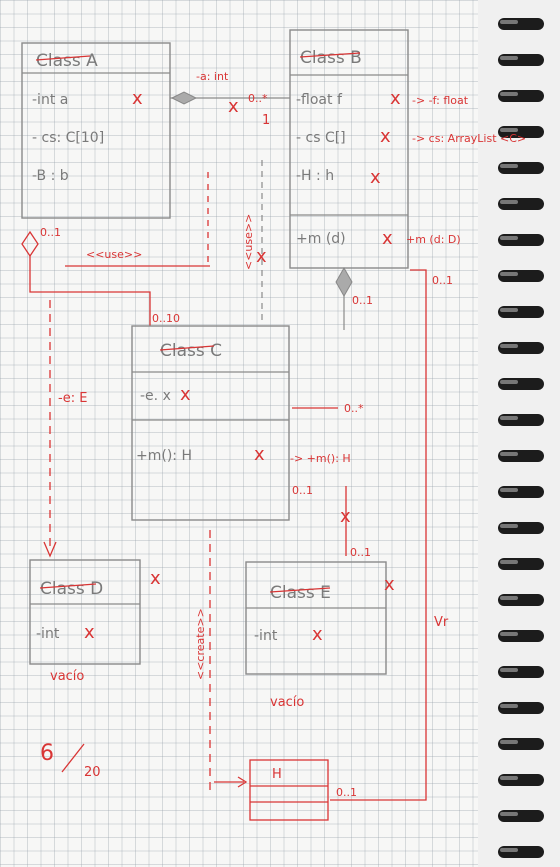  What do you see at coordinates (92, 772) in the screenshot?
I see `grade-total: 20` at bounding box center [92, 772].